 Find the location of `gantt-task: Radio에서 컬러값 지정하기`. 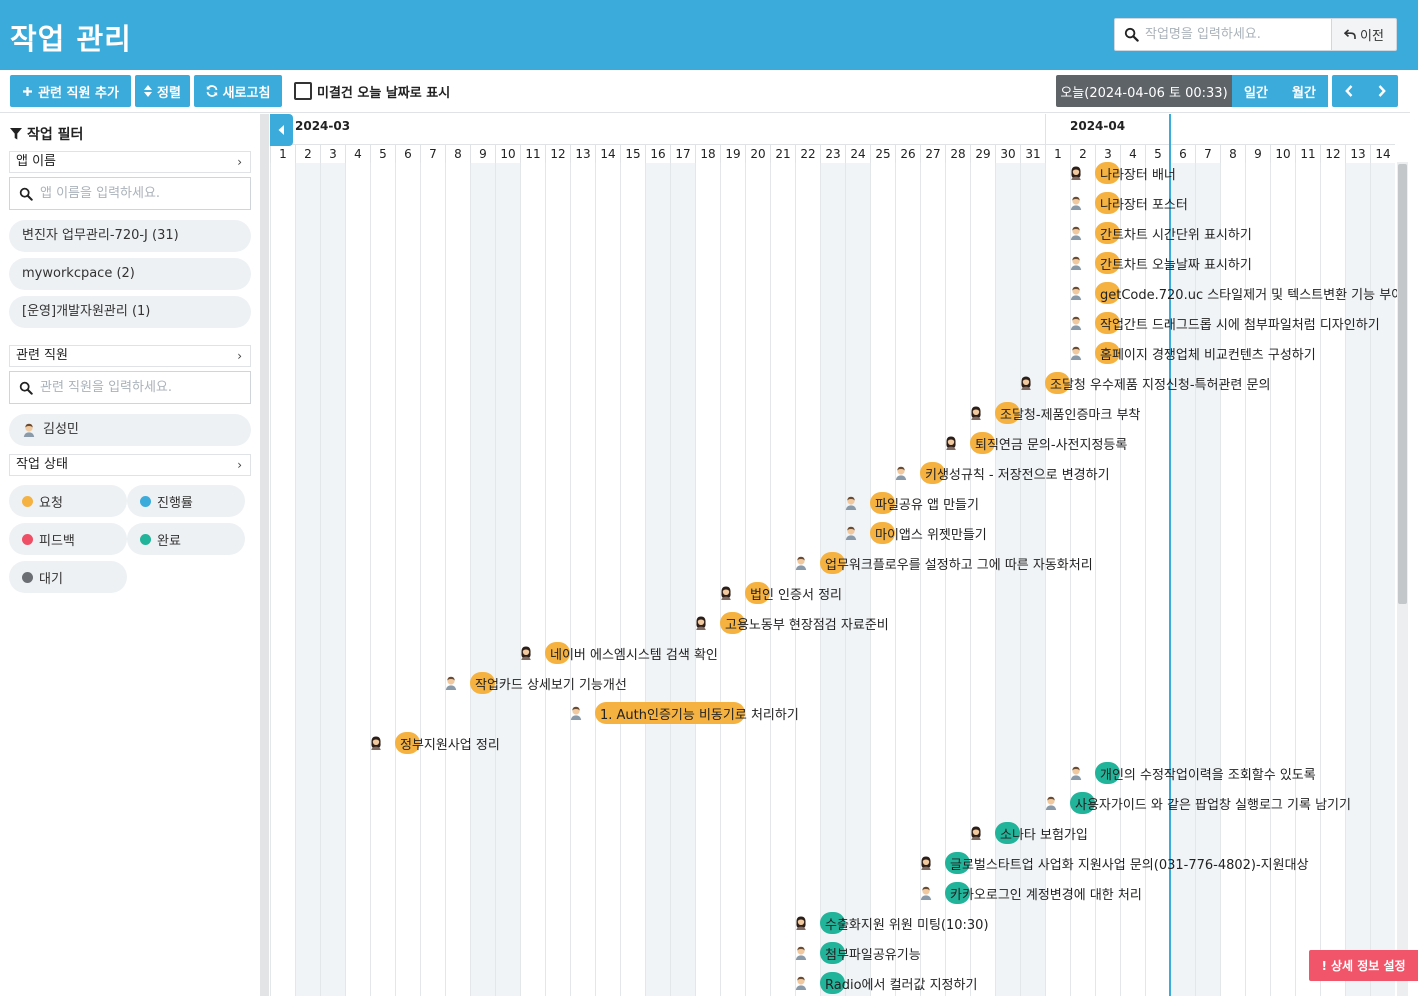

gantt-task: Radio에서 컬러값 지정하기 is located at coordinates (886, 983).